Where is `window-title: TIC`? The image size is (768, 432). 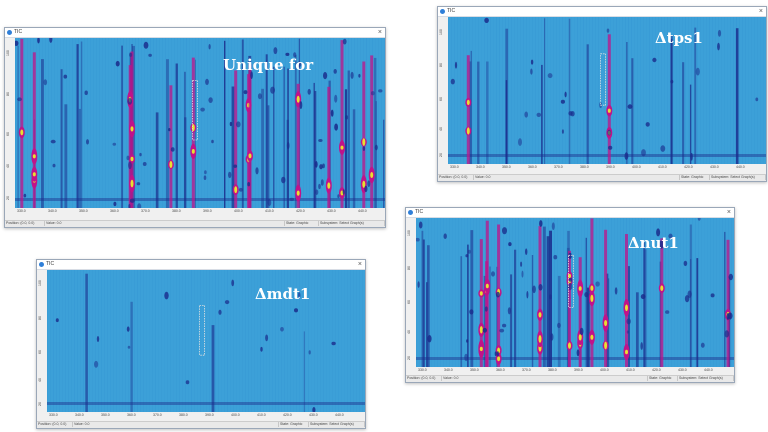 window-title: TIC is located at coordinates (451, 11).